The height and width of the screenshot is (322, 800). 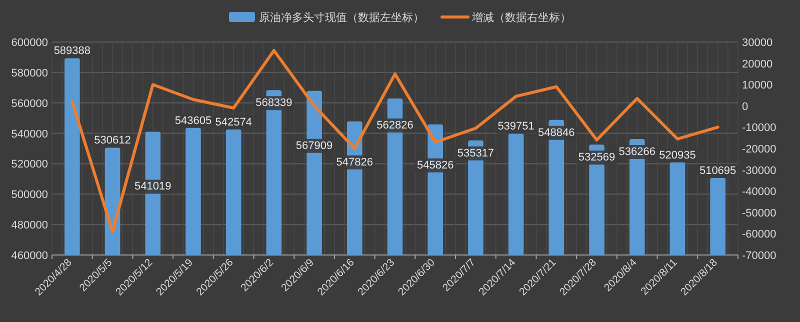 What do you see at coordinates (29, 164) in the screenshot?
I see `y-tick-label: 520000` at bounding box center [29, 164].